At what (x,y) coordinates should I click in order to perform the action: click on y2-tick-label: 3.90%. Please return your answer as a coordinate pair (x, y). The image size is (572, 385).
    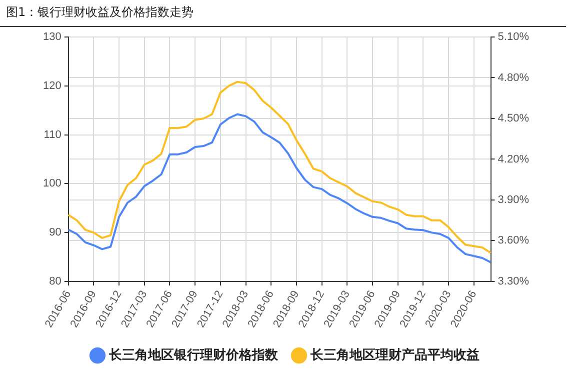
    Looking at the image, I should click on (514, 200).